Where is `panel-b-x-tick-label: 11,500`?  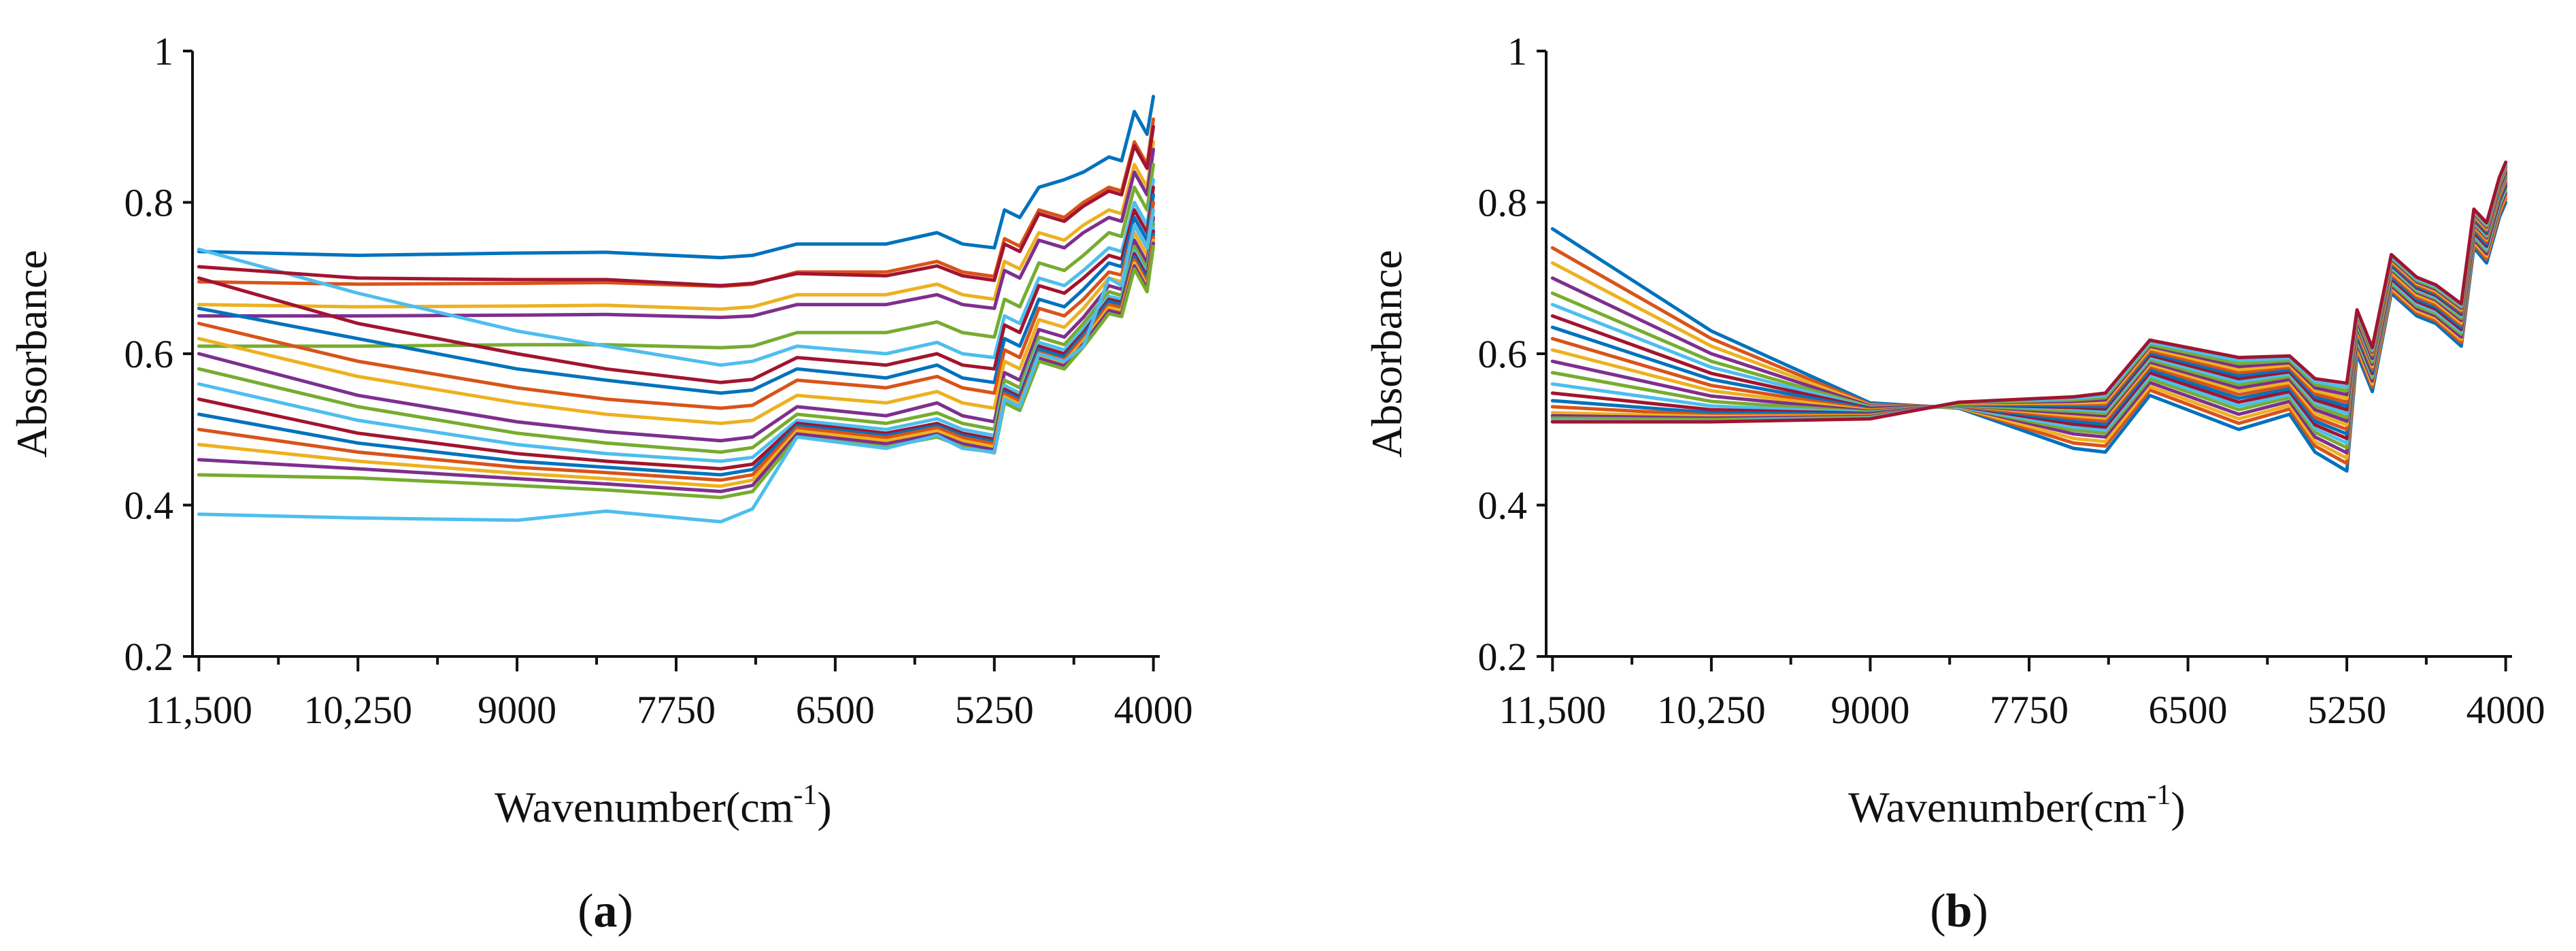
panel-b-x-tick-label: 11,500 is located at coordinates (1552, 710).